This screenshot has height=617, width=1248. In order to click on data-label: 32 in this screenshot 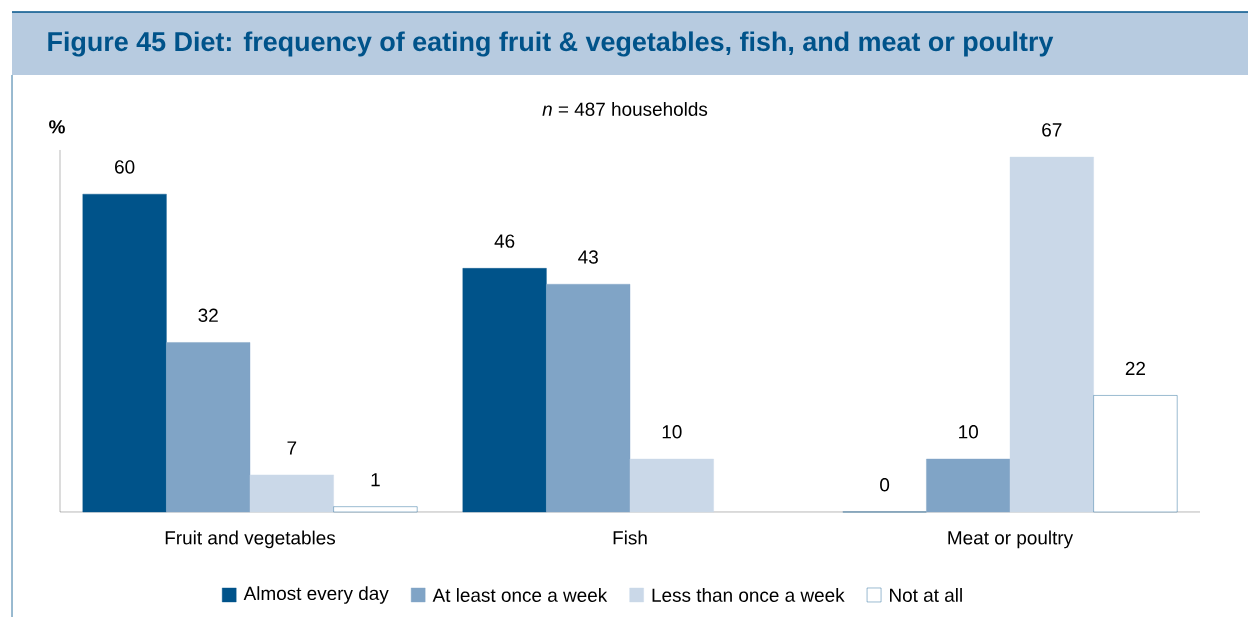, I will do `click(208, 315)`.